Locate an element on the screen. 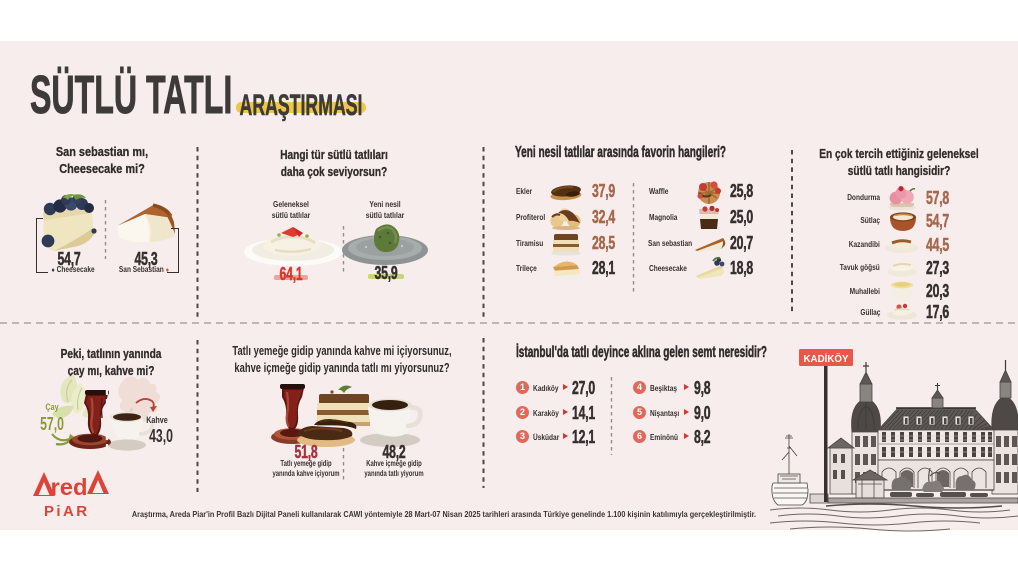 The image size is (1018, 567). svg-text: PiAR is located at coordinates (66, 511).